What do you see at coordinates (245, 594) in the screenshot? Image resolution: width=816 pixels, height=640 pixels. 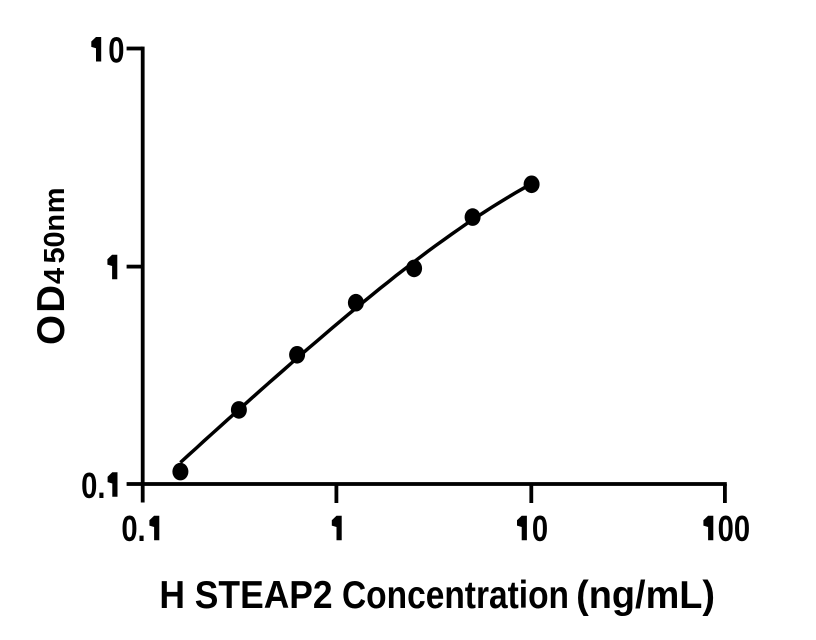 I see `svg-text: H STEAP2` at bounding box center [245, 594].